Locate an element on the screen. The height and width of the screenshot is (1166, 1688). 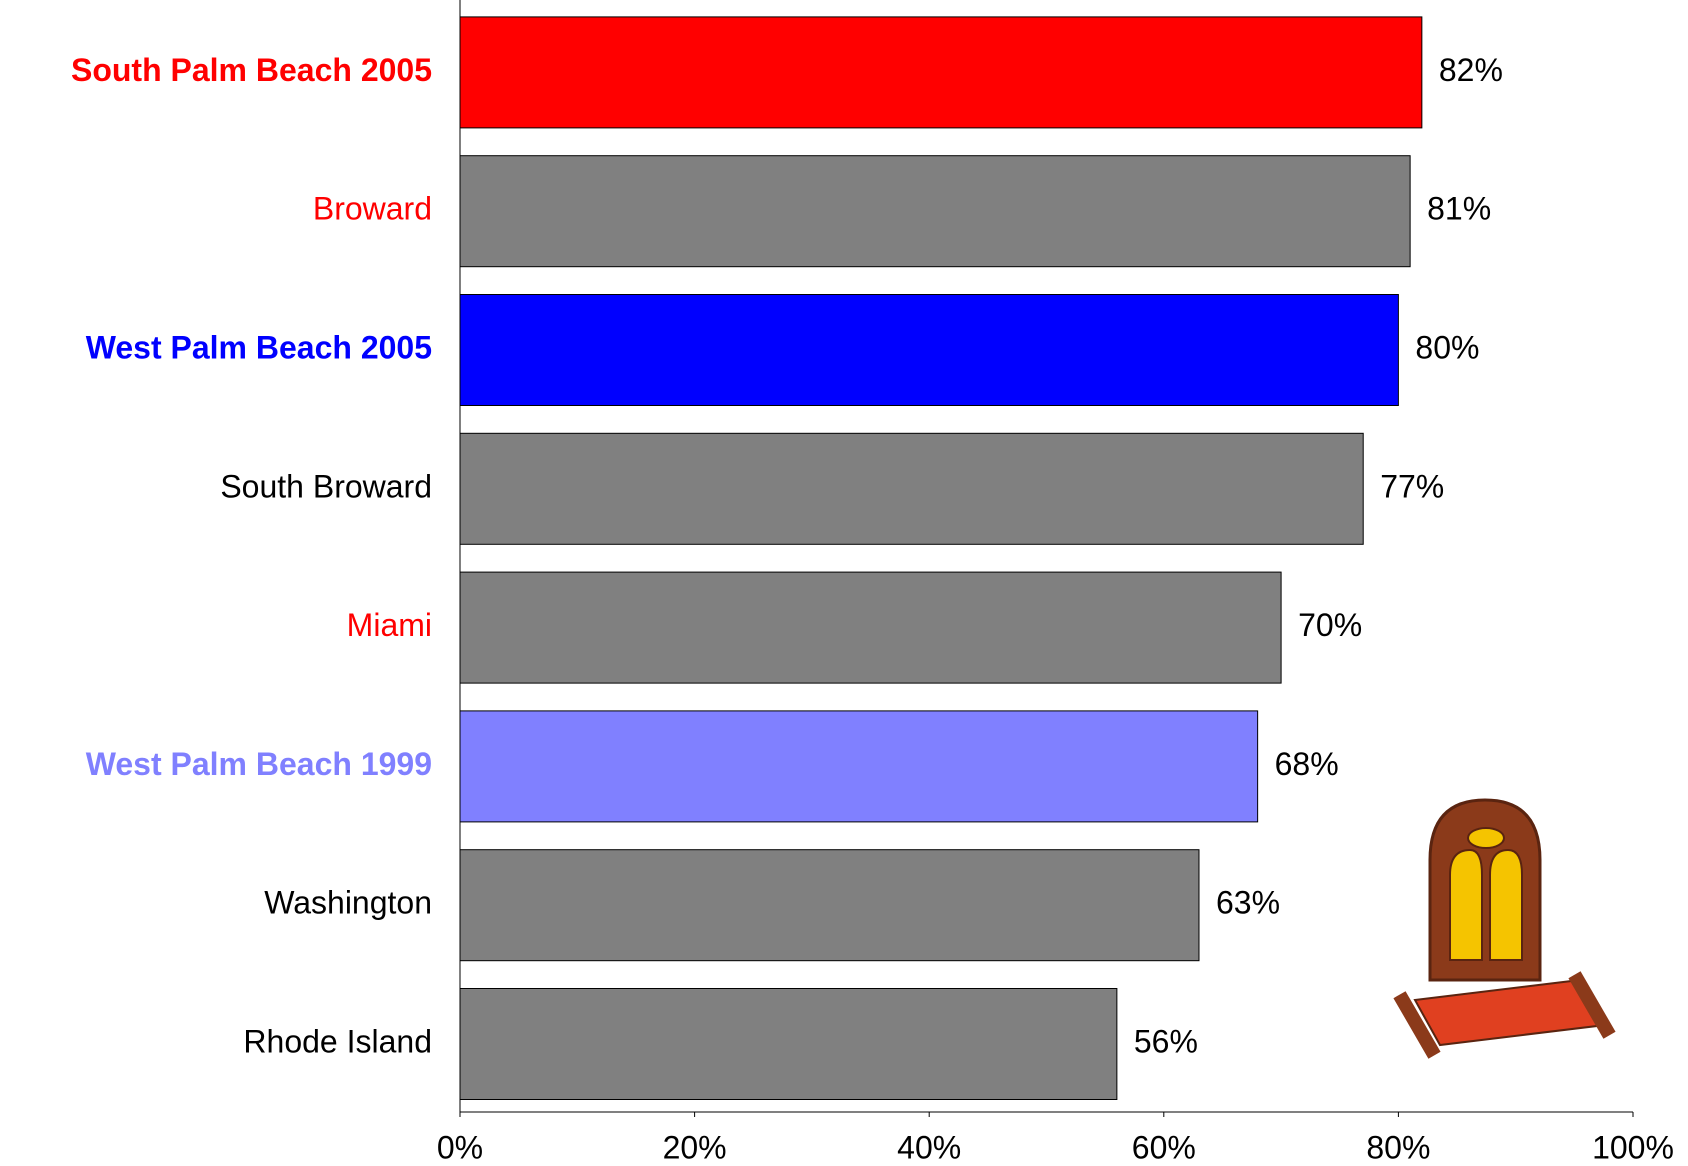
ark-illustration is located at coordinates (1504, 928).